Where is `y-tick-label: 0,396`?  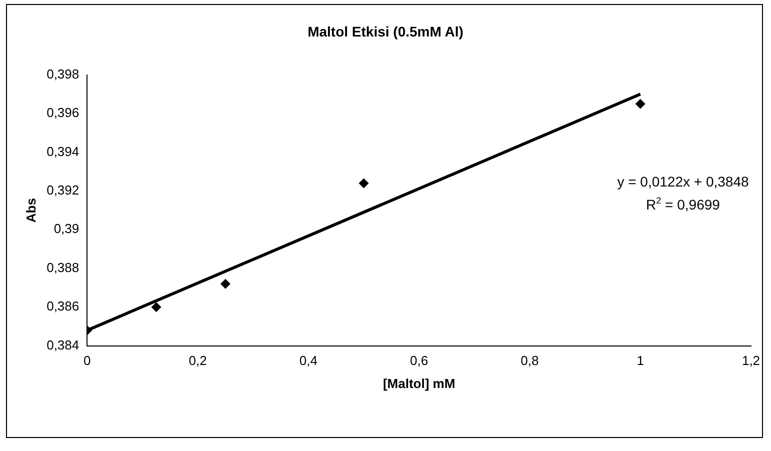
y-tick-label: 0,396 is located at coordinates (63, 112).